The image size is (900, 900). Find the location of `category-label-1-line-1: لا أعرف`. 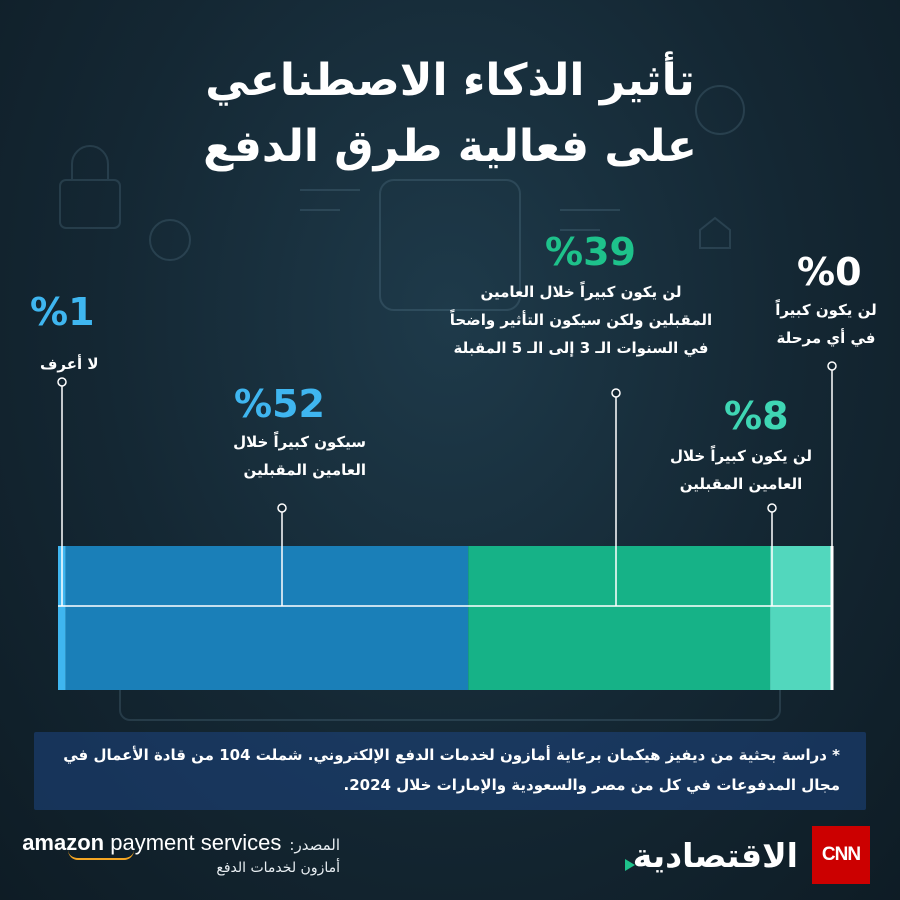

category-label-1-line-1: لا أعرف is located at coordinates (69, 364).